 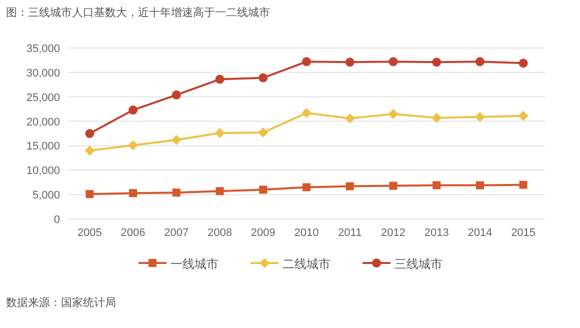 What do you see at coordinates (306, 233) in the screenshot?
I see `x-tick-label: 2010` at bounding box center [306, 233].